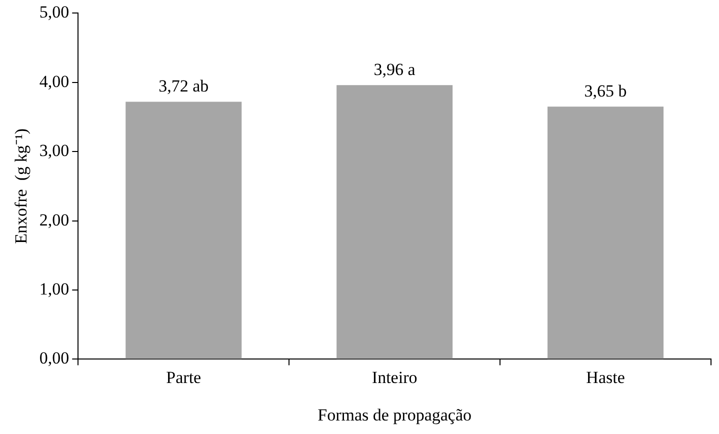  I want to click on y-tick-label: 2,00, so click(54, 220).